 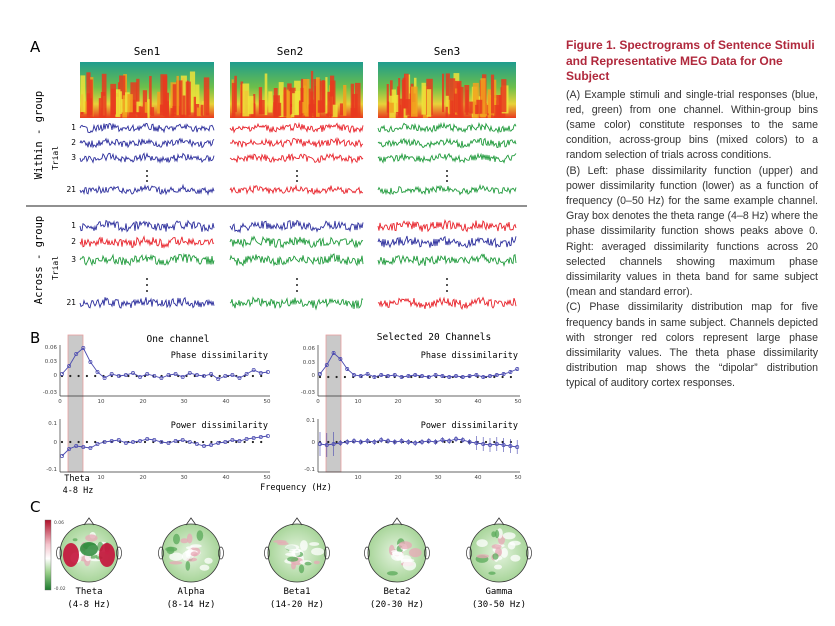 What do you see at coordinates (397, 605) in the screenshot?
I see `topomap-range-beta2: (20-30 Hz)` at bounding box center [397, 605].